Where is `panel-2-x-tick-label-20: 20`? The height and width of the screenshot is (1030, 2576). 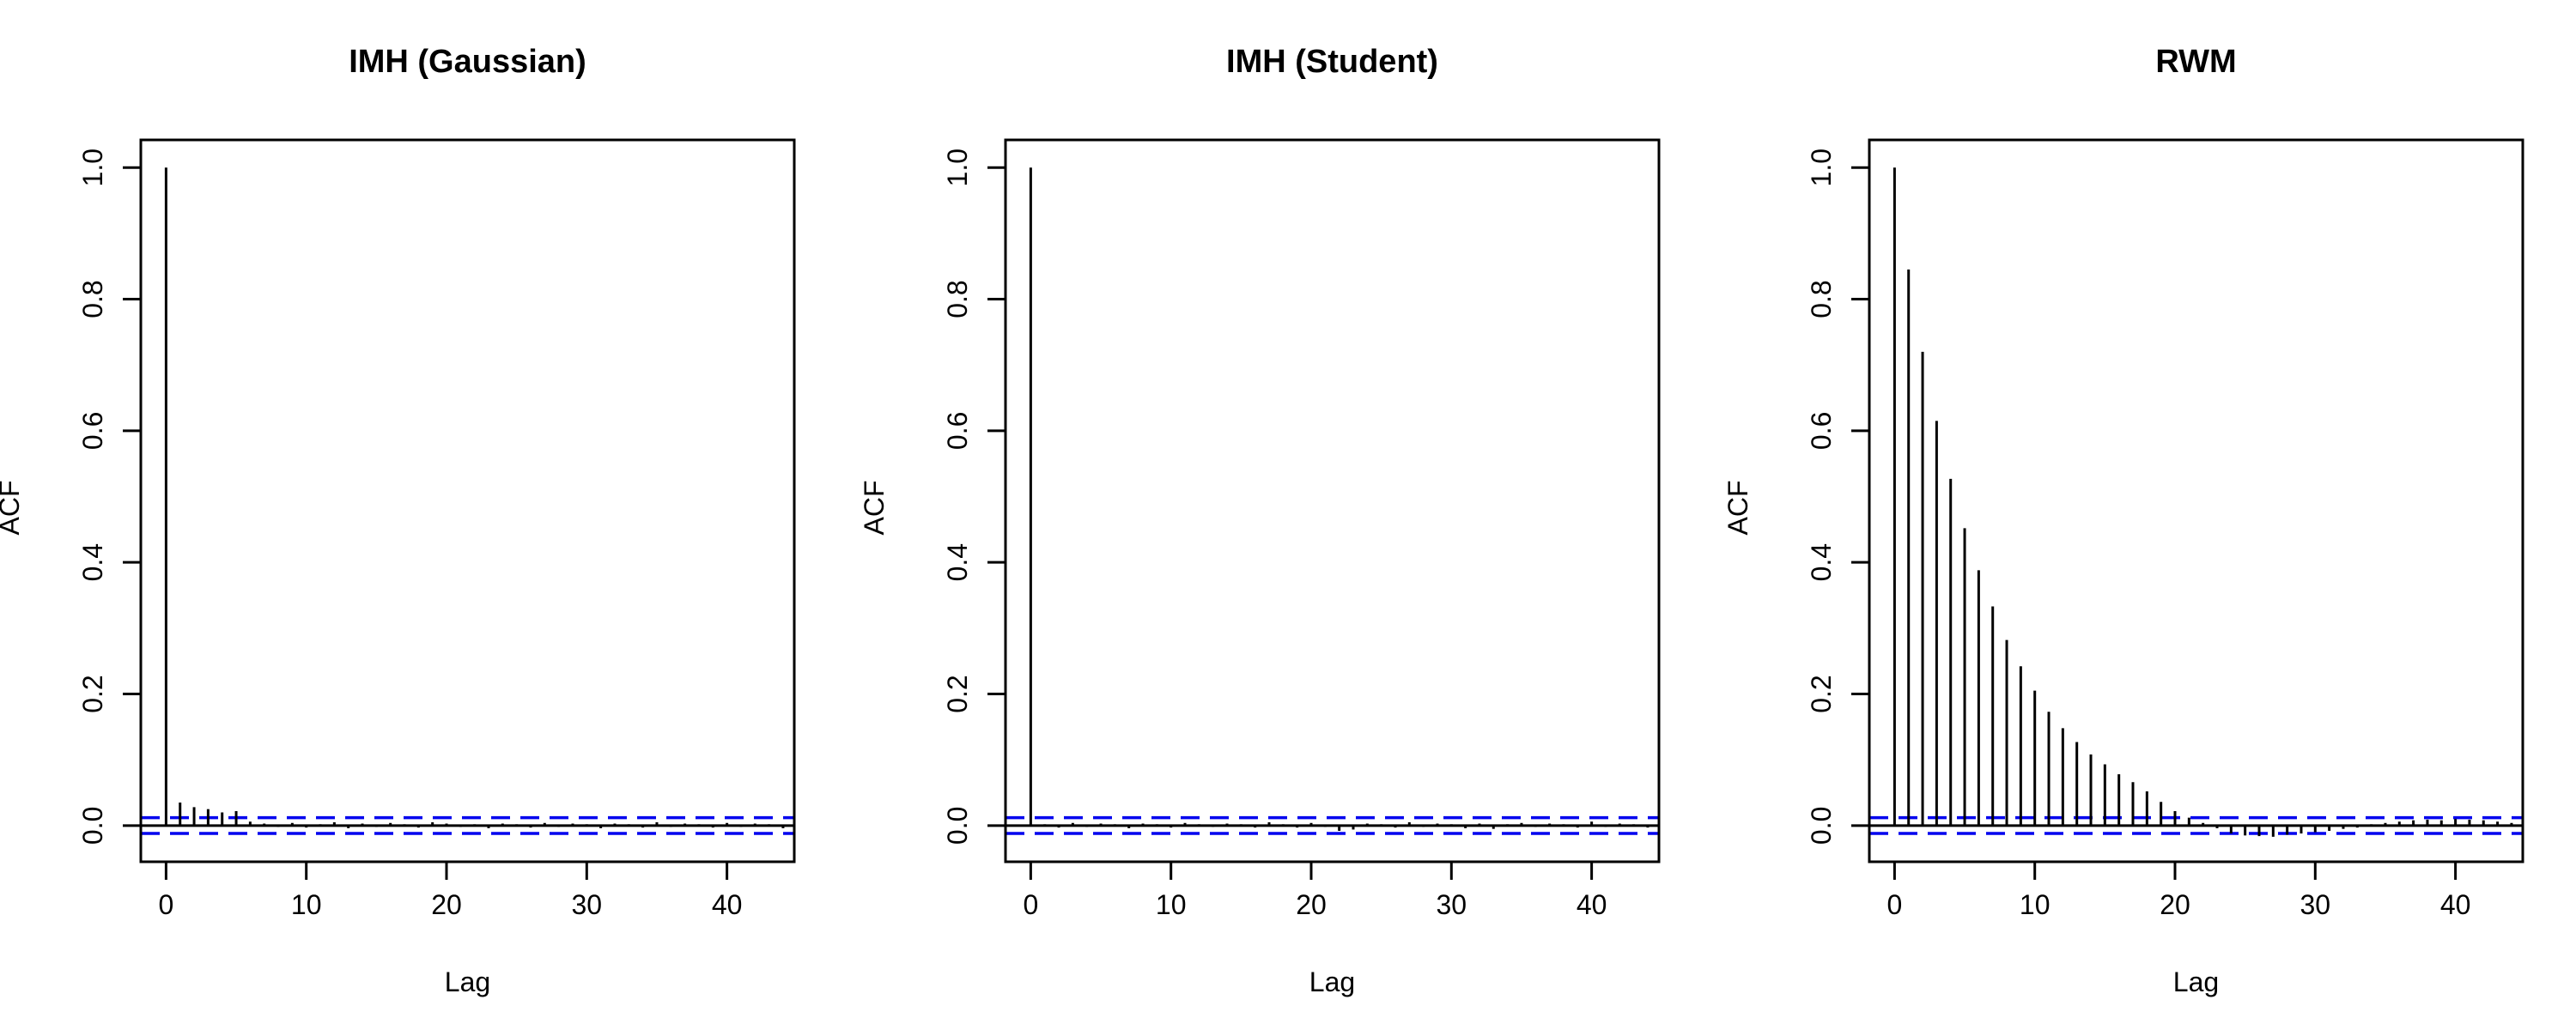
panel-2-x-tick-label-20: 20 is located at coordinates (1312, 904).